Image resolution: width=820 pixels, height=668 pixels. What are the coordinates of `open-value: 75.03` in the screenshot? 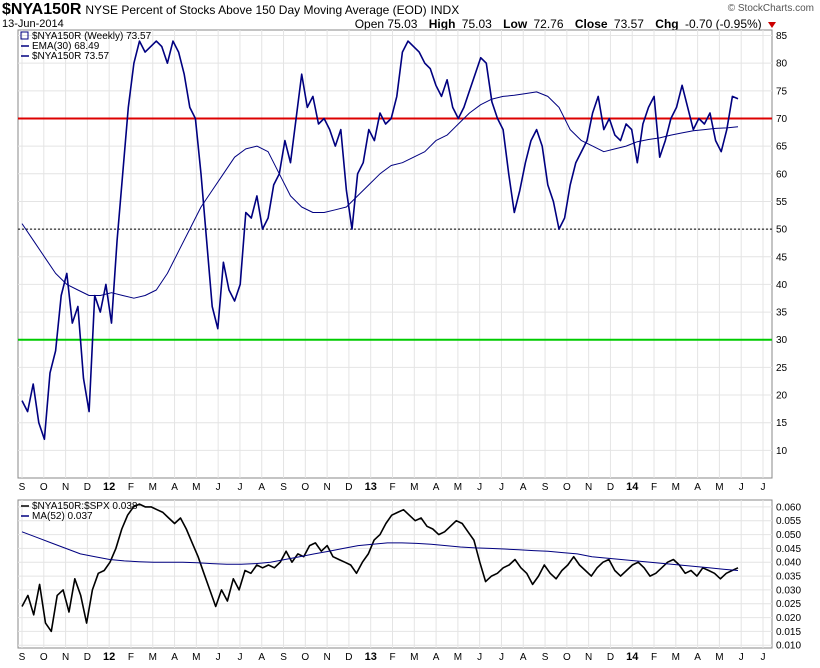 It's located at (402, 24).